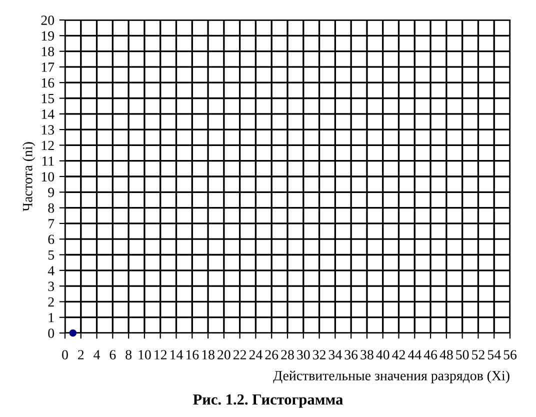  Describe the element at coordinates (29, 177) in the screenshot. I see `y-axis-title: Частота (ni)` at that location.